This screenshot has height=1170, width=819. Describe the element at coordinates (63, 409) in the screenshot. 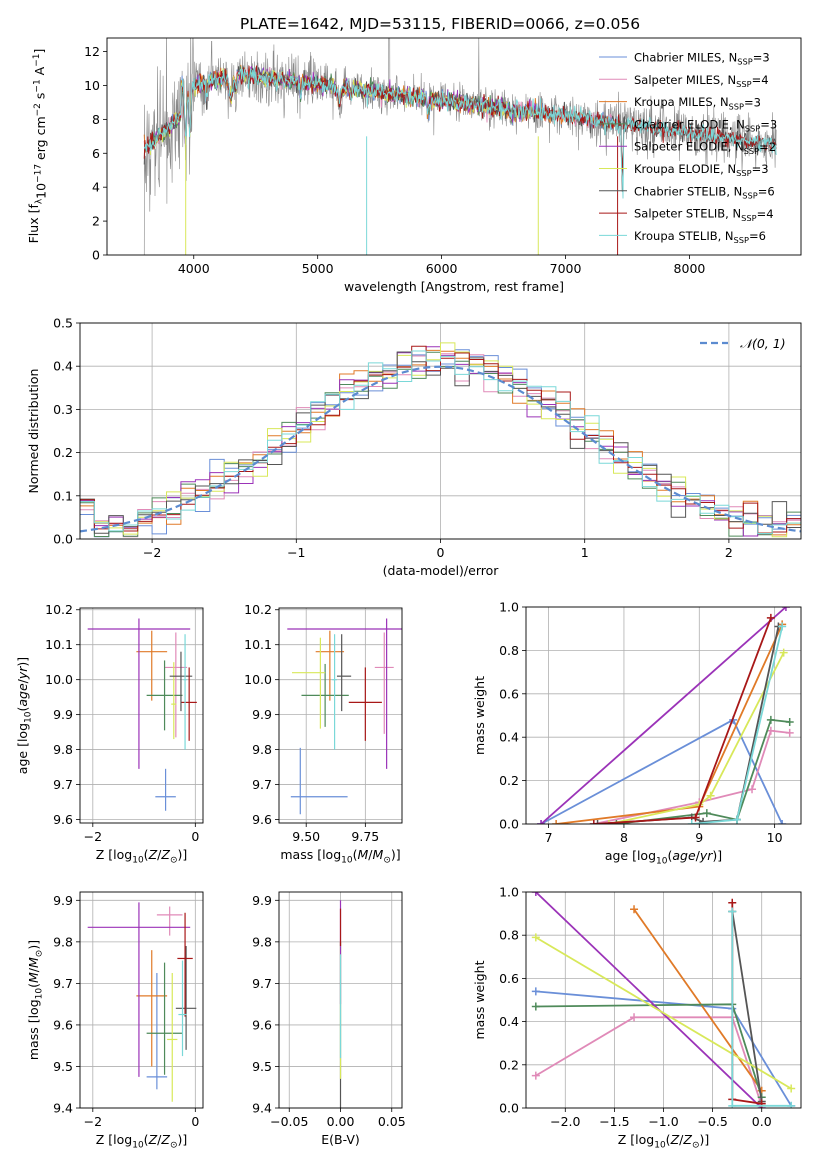

I see `y-tick-label: 0.3` at that location.